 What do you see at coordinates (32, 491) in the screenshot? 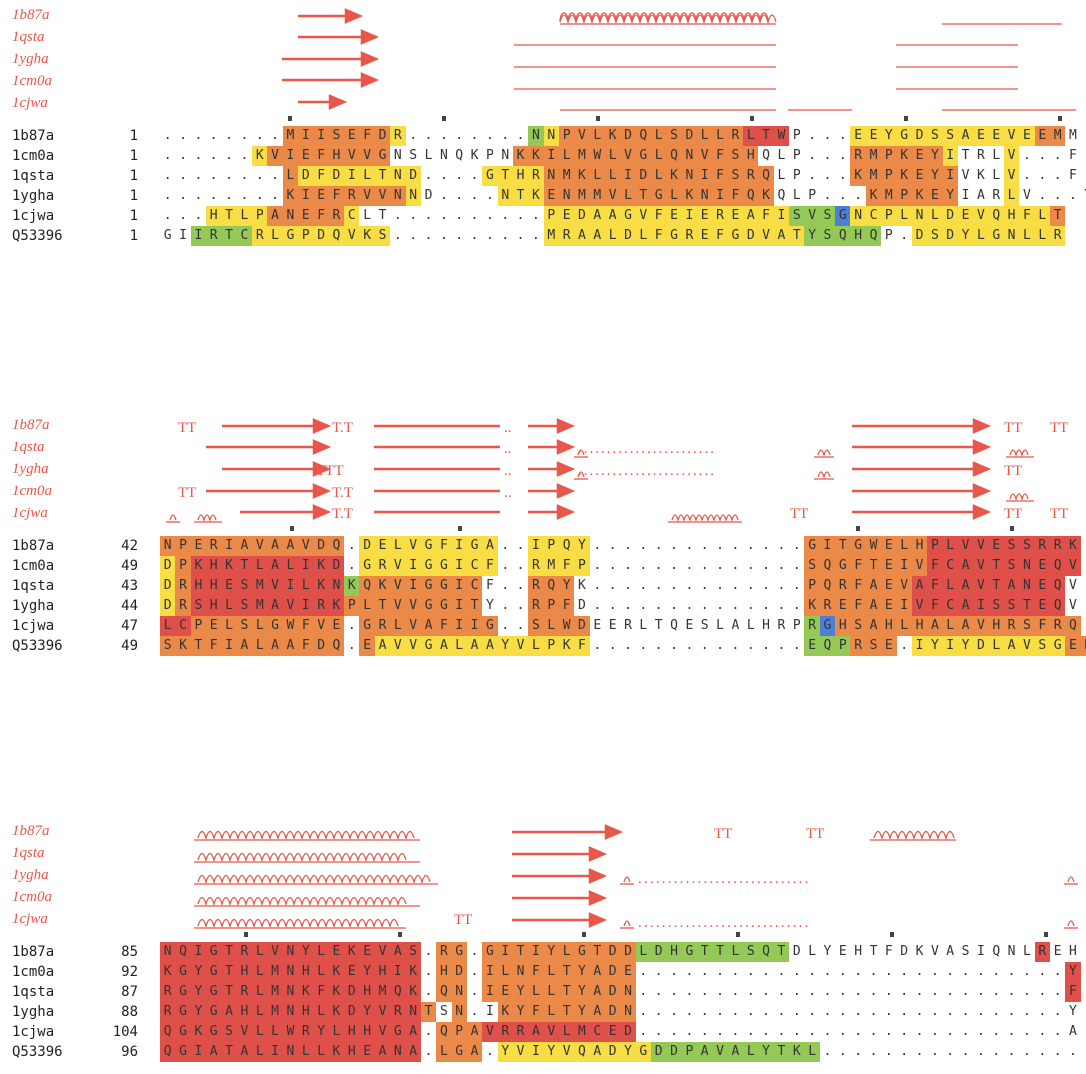
I see `ss-label: 1cm0a` at bounding box center [32, 491].